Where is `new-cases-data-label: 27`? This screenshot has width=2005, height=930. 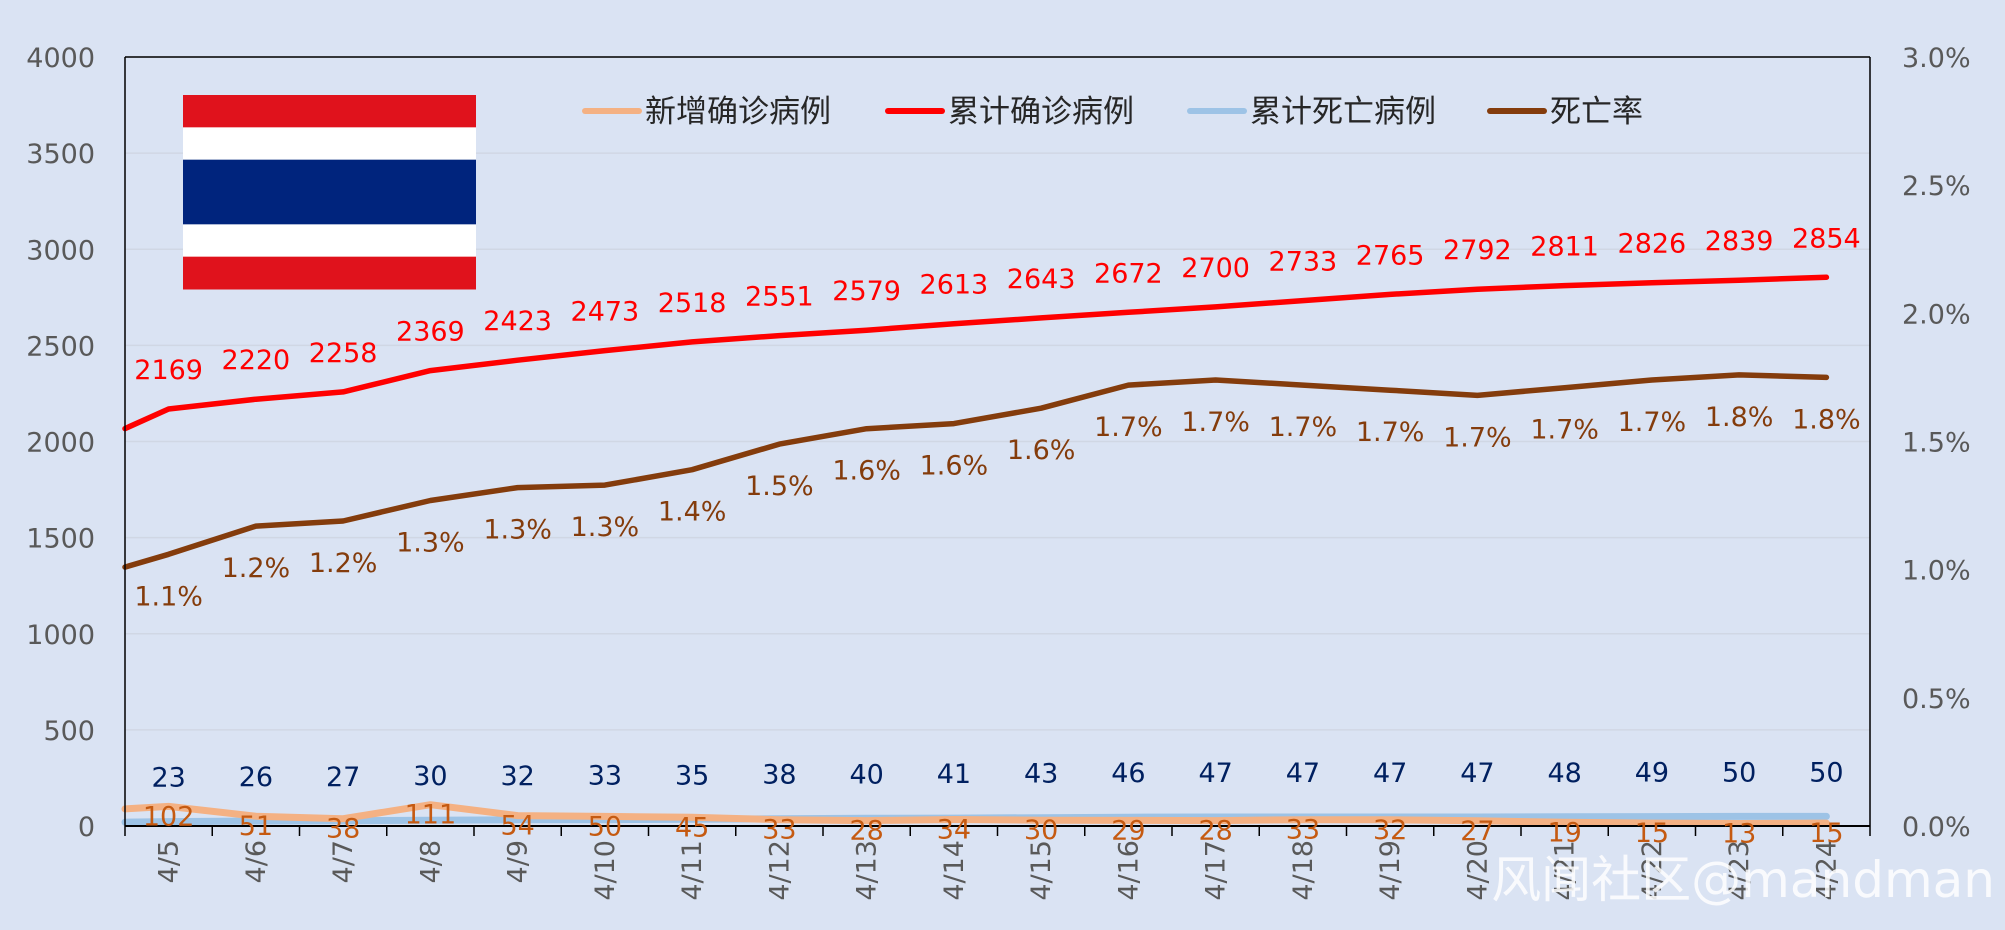 new-cases-data-label: 27 is located at coordinates (1477, 831).